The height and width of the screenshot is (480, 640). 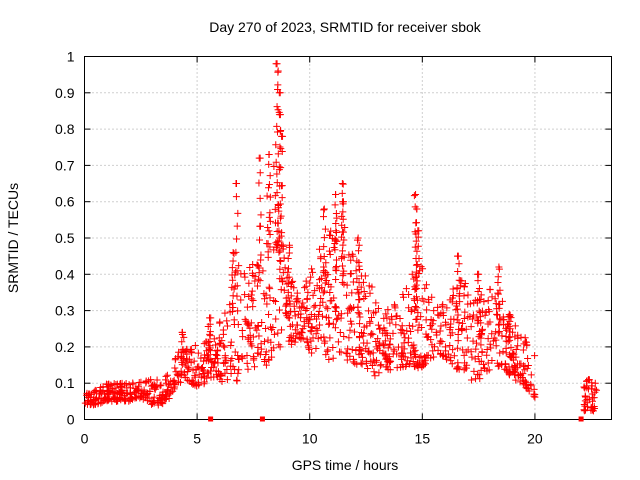 What do you see at coordinates (65, 238) in the screenshot?
I see `y-tick-label: 0.5` at bounding box center [65, 238].